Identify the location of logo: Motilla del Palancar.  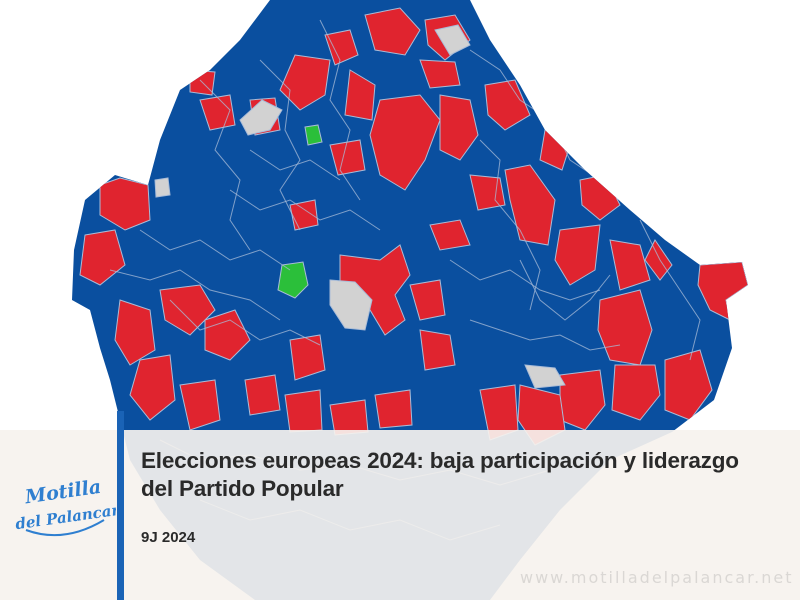
(65, 506).